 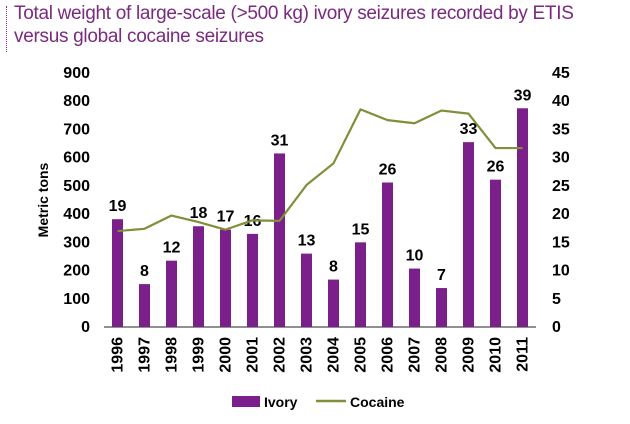 What do you see at coordinates (442, 355) in the screenshot?
I see `x-tick-label: 2008` at bounding box center [442, 355].